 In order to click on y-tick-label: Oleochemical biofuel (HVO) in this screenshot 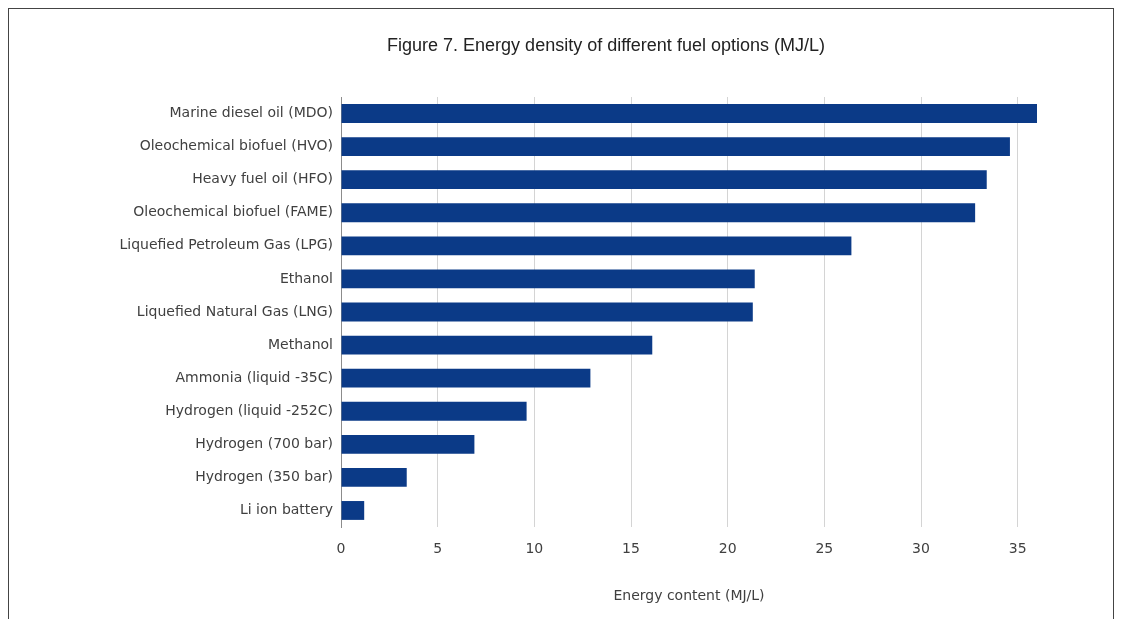, I will do `click(236, 145)`.